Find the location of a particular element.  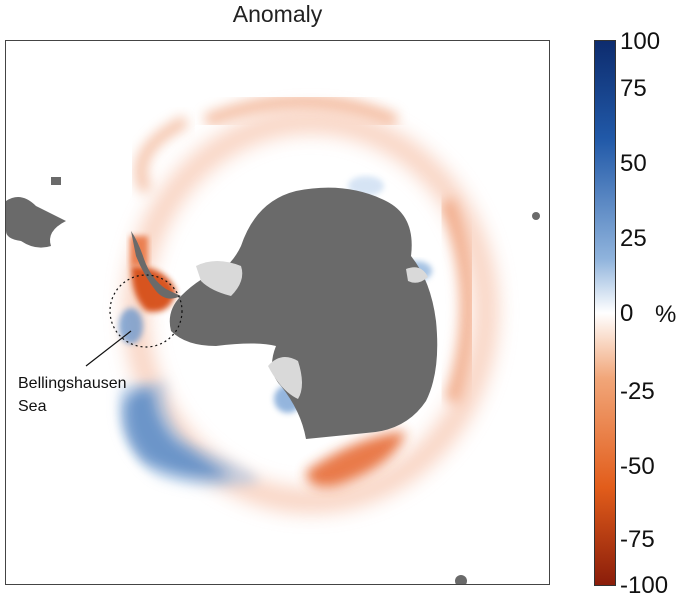

colorbar-tick-50: 50 is located at coordinates (633, 163).